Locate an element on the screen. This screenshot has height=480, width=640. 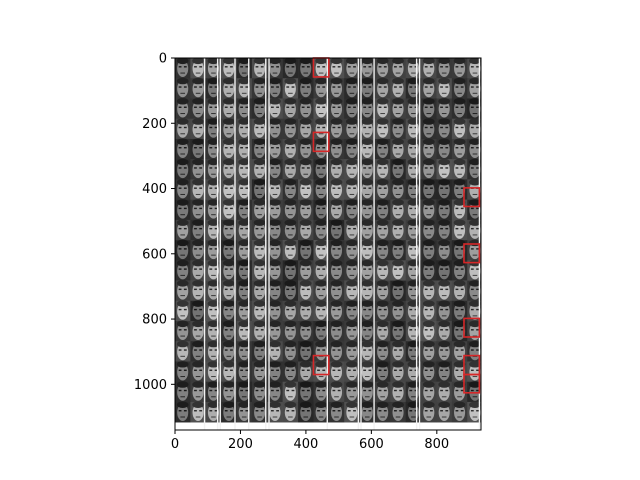
y-tick-label: 400 is located at coordinates (154, 189).